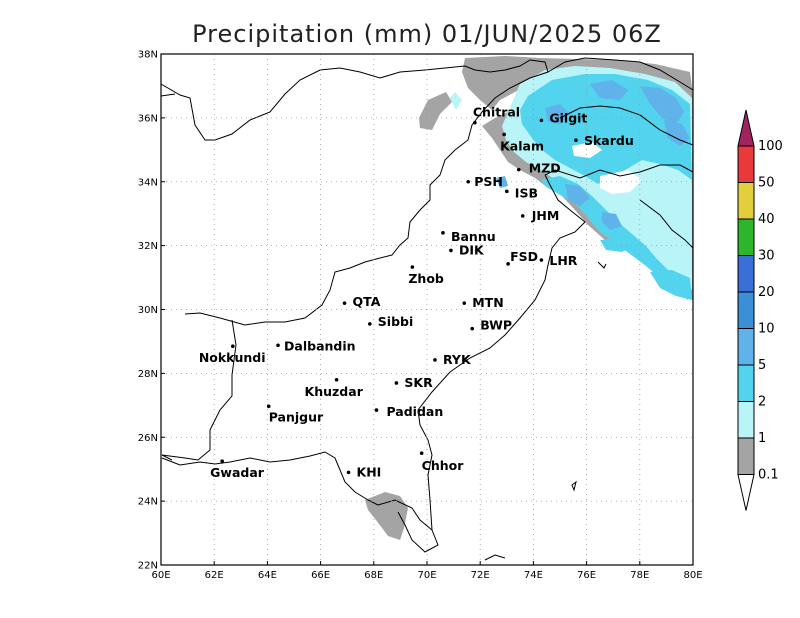 This screenshot has height=618, width=800. What do you see at coordinates (414, 411) in the screenshot?
I see `city-label: Padidan` at bounding box center [414, 411].